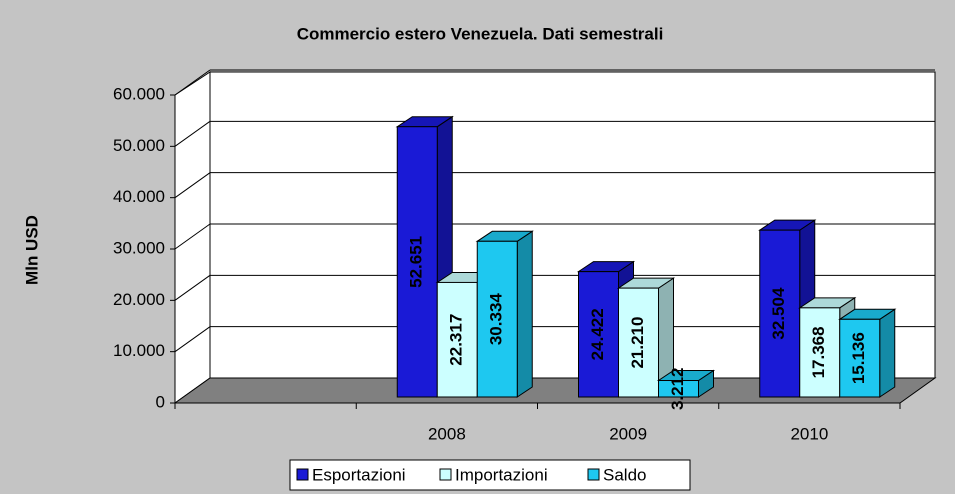 The image size is (955, 494). I want to click on y-axis-label: Mln USD, so click(31, 250).